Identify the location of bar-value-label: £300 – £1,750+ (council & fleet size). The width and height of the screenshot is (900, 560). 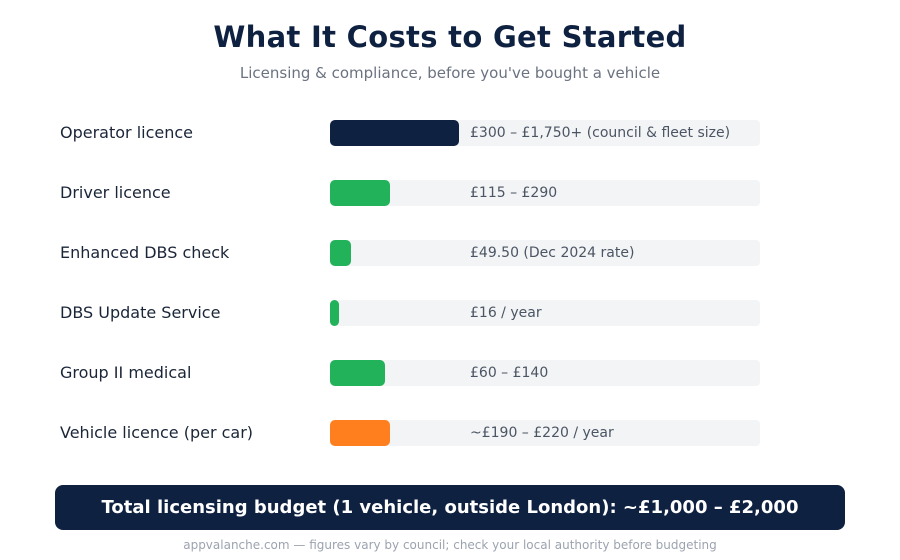
(600, 133).